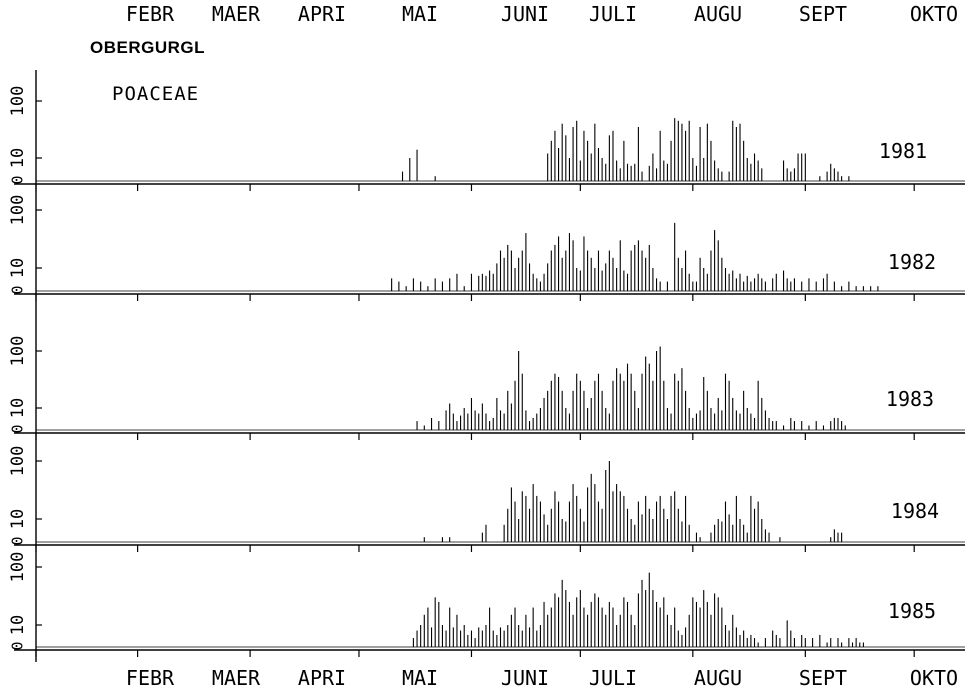  What do you see at coordinates (718, 14) in the screenshot?
I see `month-label-top: AUGU` at bounding box center [718, 14].